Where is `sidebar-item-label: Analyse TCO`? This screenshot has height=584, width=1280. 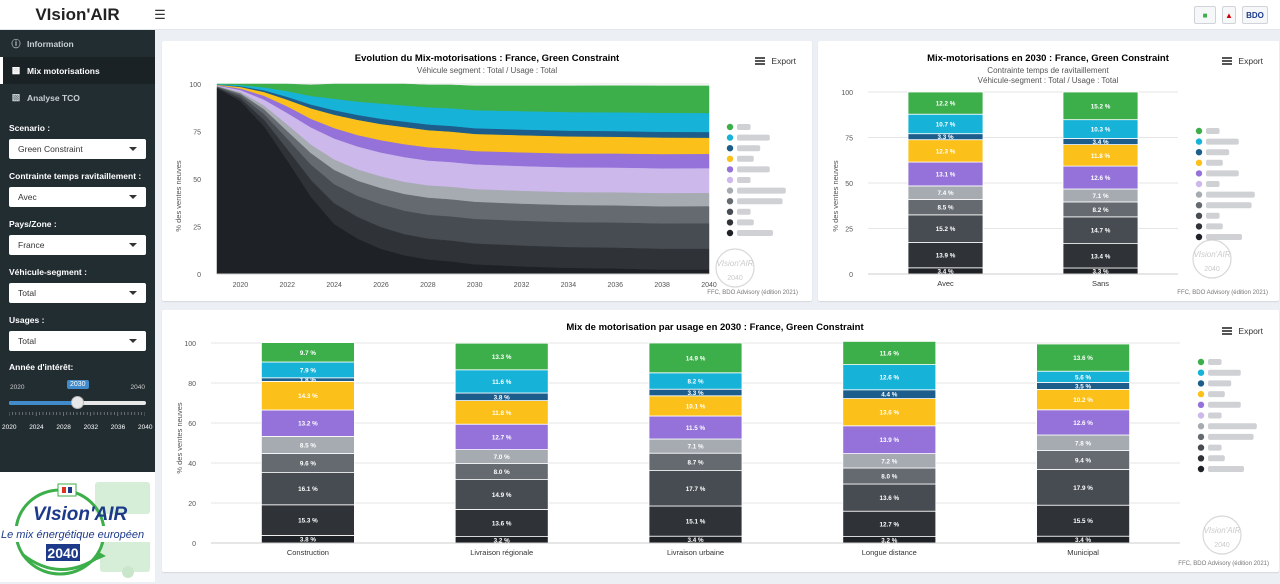
sidebar-item-label: Analyse TCO is located at coordinates (53, 97).